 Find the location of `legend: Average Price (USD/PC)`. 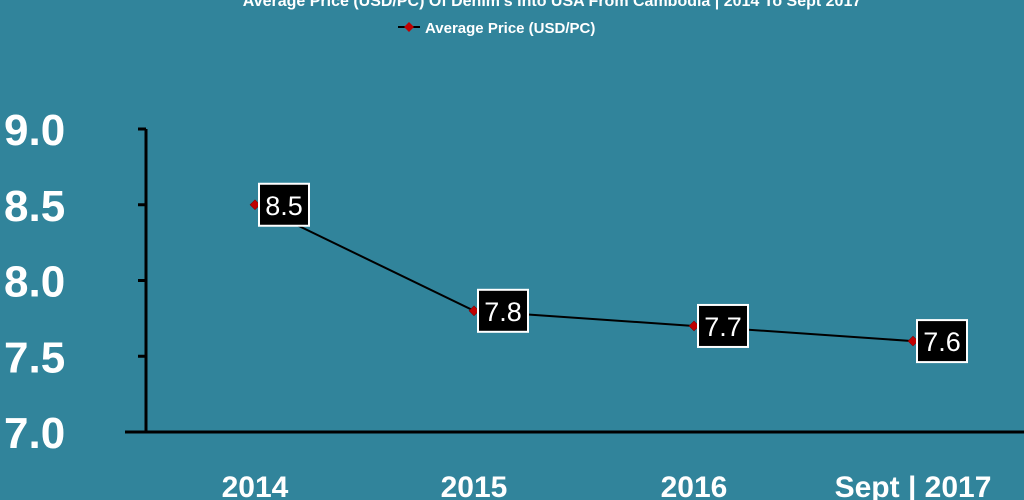

legend: Average Price (USD/PC) is located at coordinates (496, 28).